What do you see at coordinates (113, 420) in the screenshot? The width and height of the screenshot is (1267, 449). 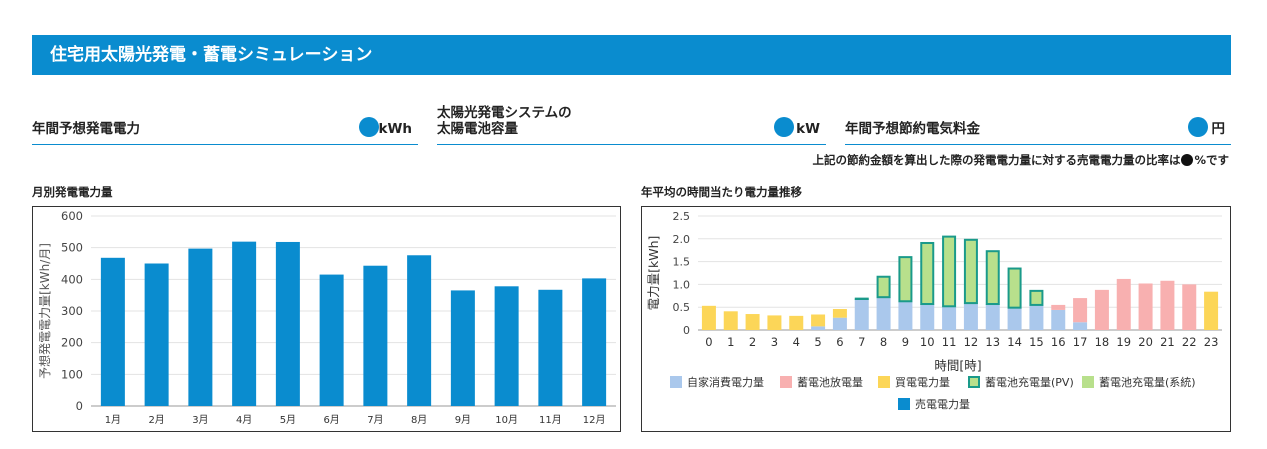 I see `x-tick-label: 1月` at bounding box center [113, 420].